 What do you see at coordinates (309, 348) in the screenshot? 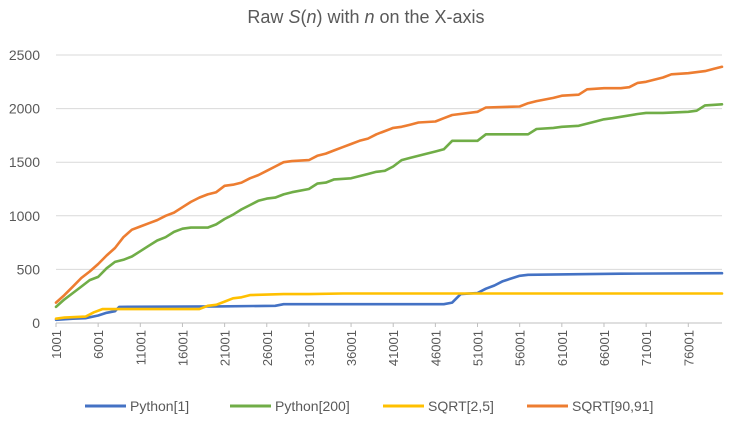
I see `x-tick-label: 31001` at bounding box center [309, 348].